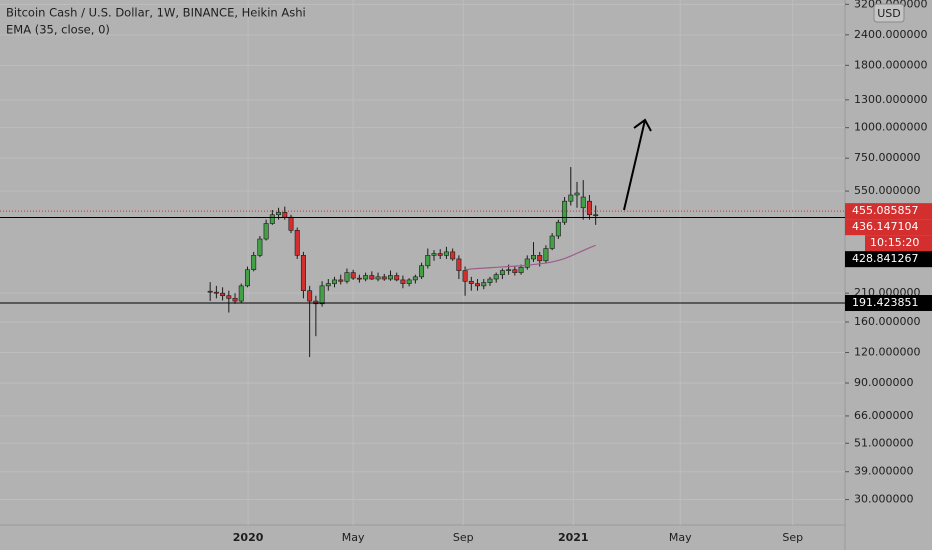 The image size is (932, 550). Describe the element at coordinates (890, 64) in the screenshot. I see `y-tick-label: 1800.000000` at that location.